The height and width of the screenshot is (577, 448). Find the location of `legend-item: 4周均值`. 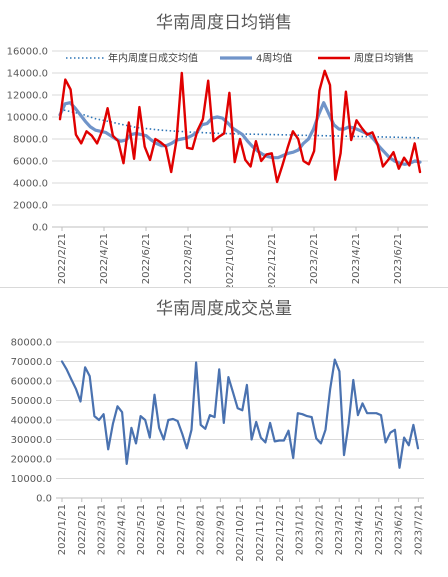

legend-item: 4周均值 is located at coordinates (256, 58).